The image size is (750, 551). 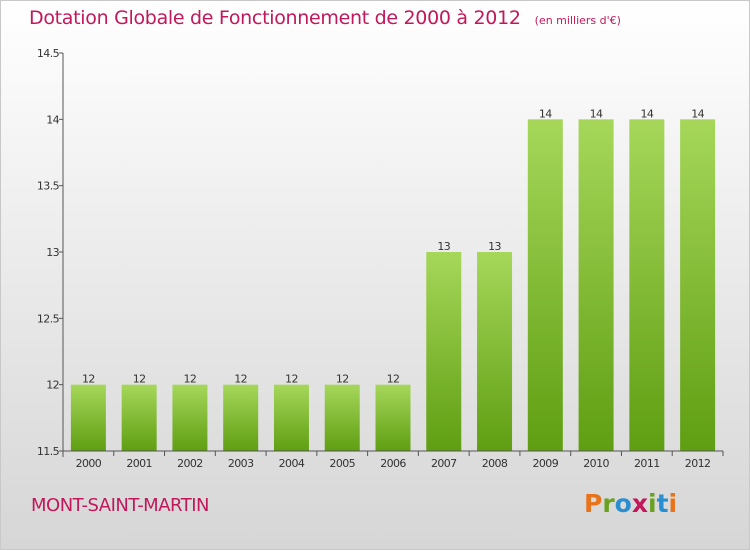 What do you see at coordinates (698, 463) in the screenshot?
I see `x-tick-label: 2012` at bounding box center [698, 463].